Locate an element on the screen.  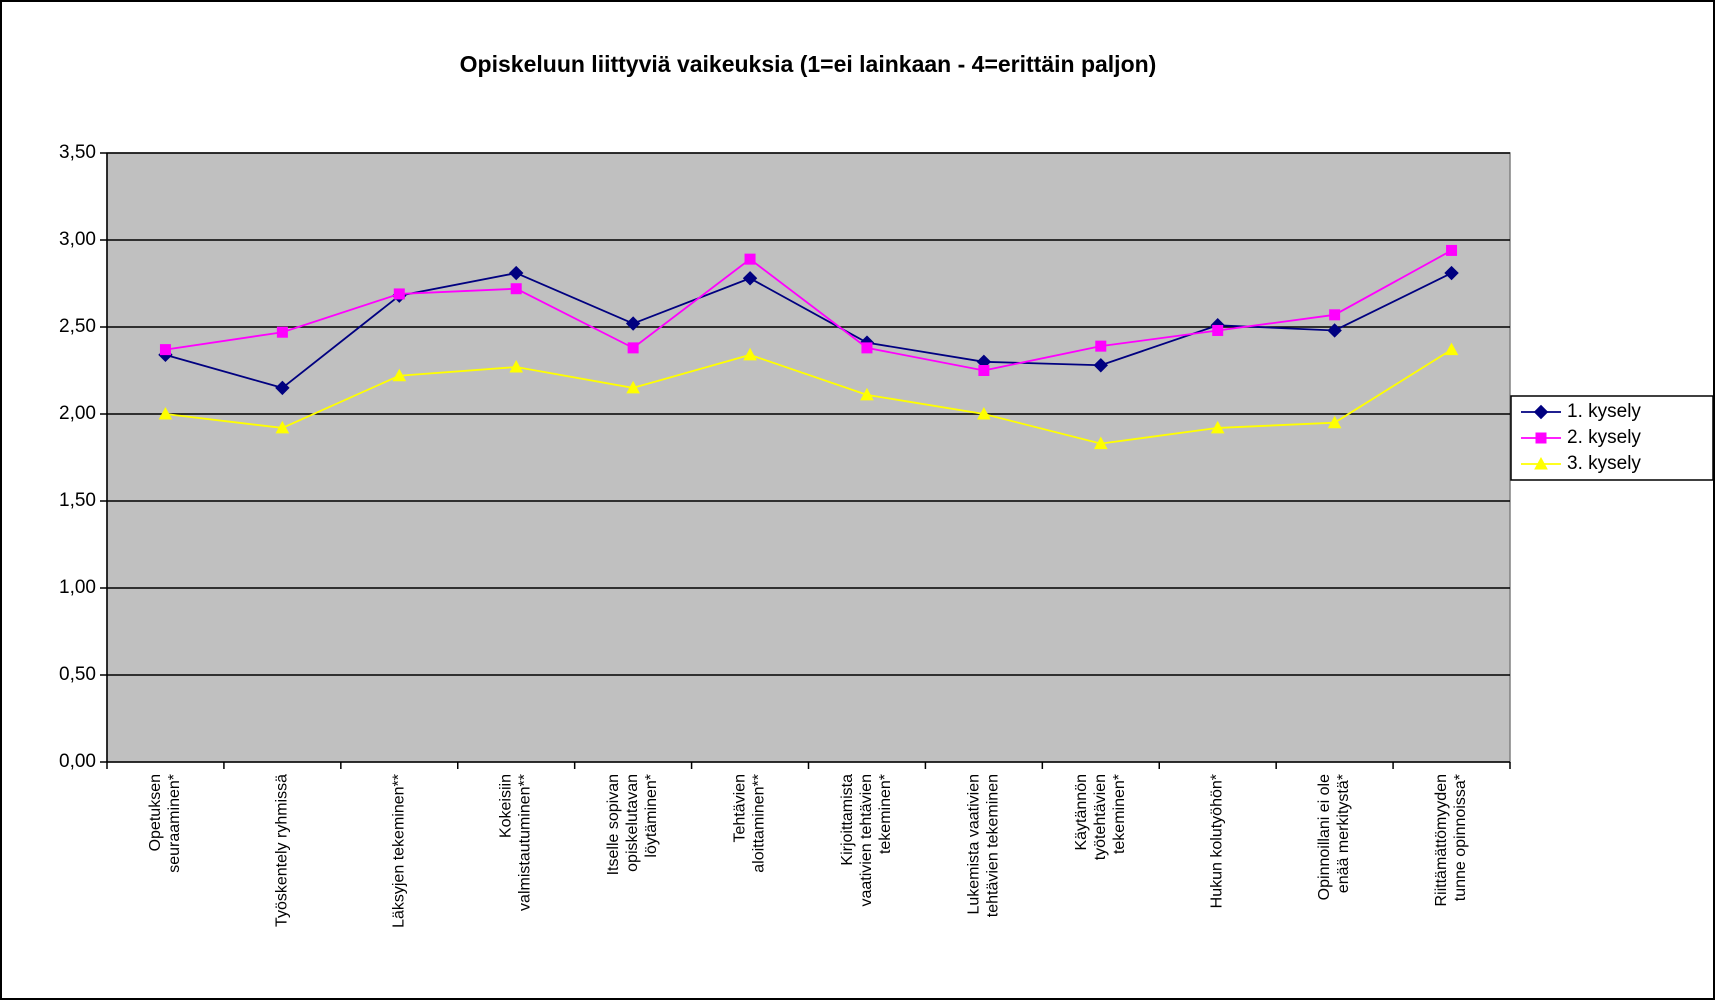
x-tick-label: Itselle sopivan opiskelutavan löytäminen* is located at coordinates (632, 824).